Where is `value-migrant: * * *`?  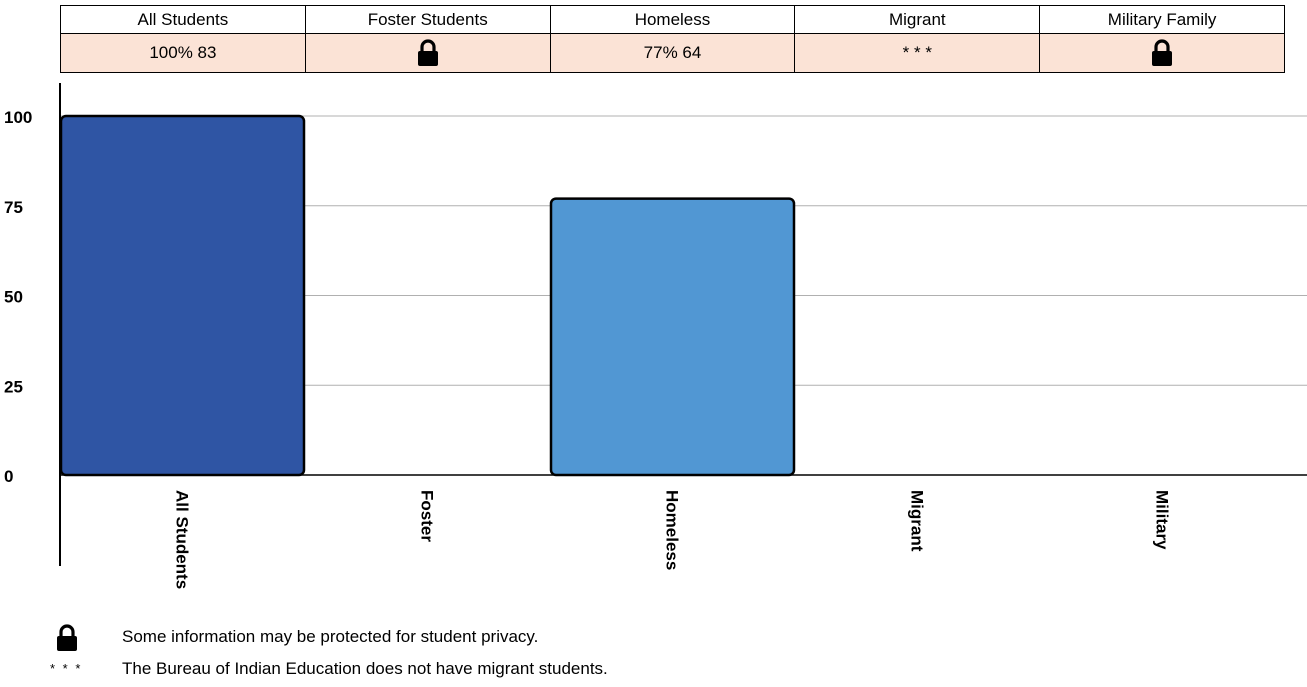 value-migrant: * * * is located at coordinates (917, 53).